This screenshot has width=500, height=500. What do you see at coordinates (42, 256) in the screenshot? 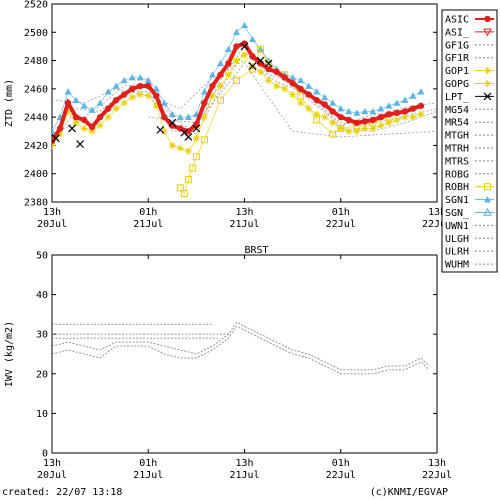
I see `iwv-ytick-label: 50` at bounding box center [42, 256].